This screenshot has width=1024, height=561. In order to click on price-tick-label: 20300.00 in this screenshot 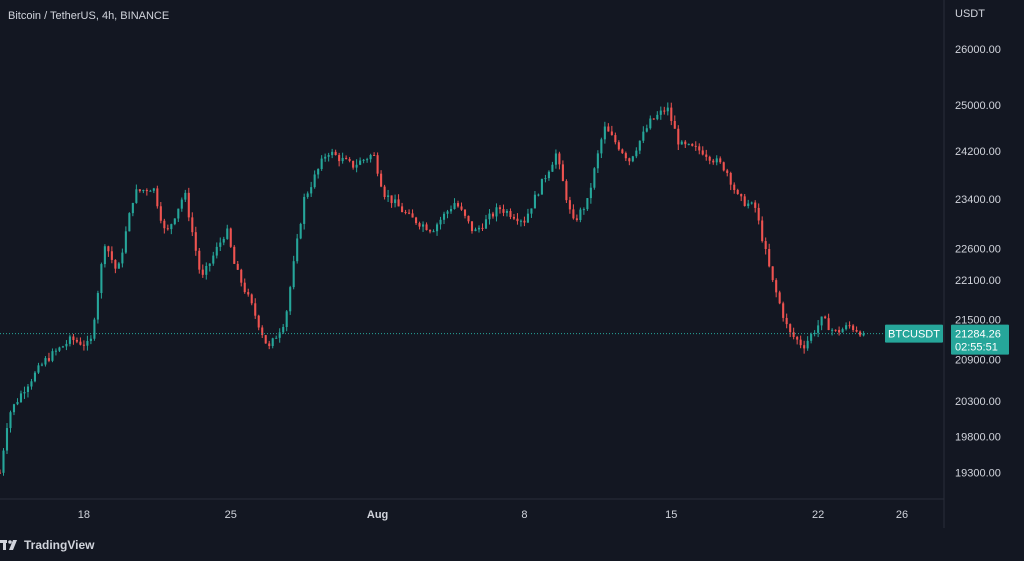, I will do `click(978, 402)`.